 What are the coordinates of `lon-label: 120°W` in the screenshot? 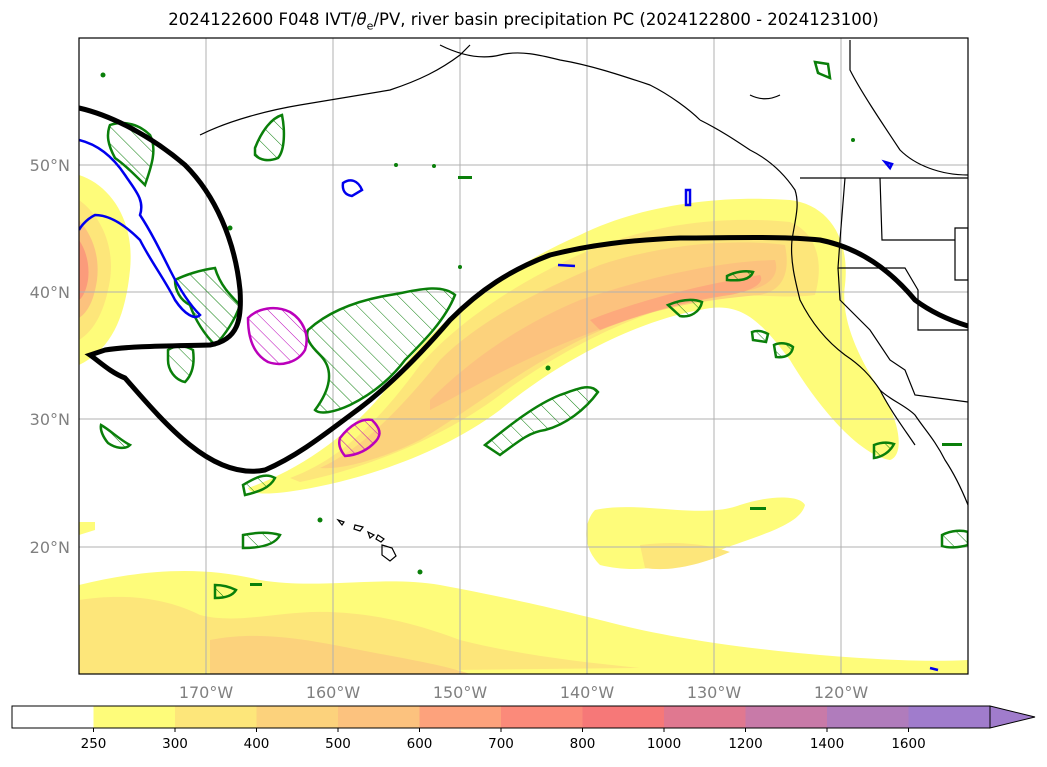 It's located at (841, 692).